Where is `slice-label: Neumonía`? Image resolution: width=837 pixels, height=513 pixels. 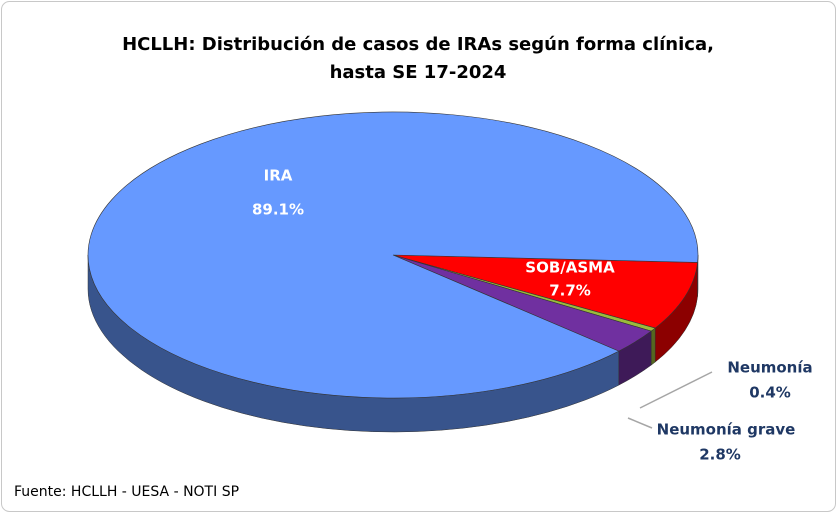
slice-label: Neumonía is located at coordinates (769, 368).